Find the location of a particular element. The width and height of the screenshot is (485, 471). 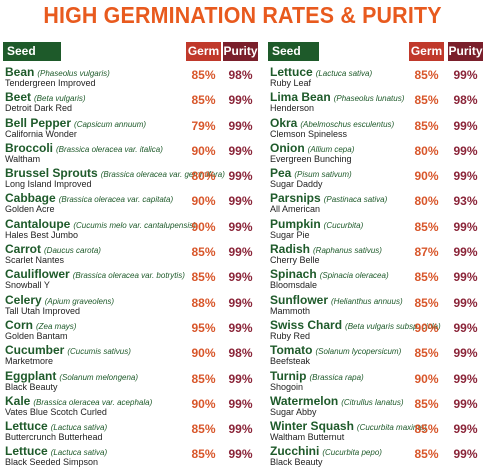

seed-name-line: Cucumber (Cucumis sativus) is located at coordinates (68, 351).